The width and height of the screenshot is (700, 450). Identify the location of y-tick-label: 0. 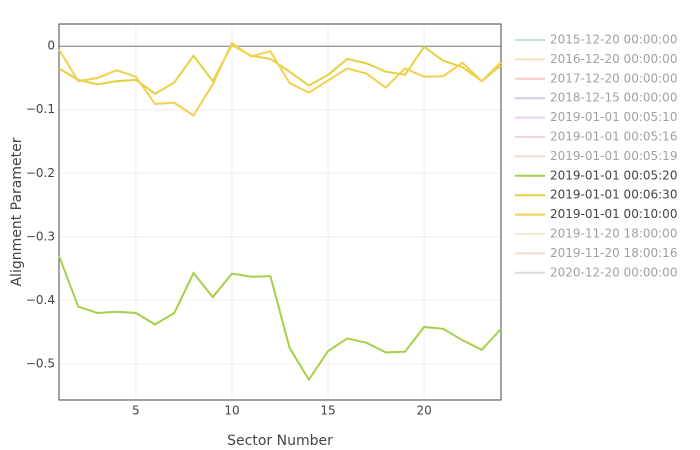
(51, 46).